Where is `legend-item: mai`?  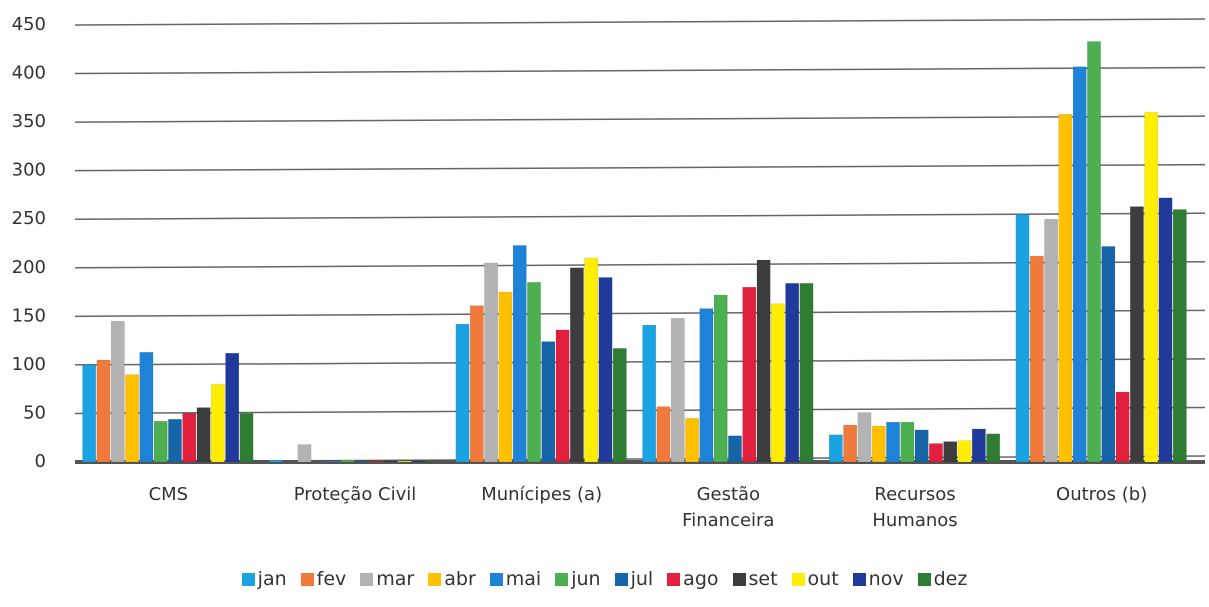 legend-item: mai is located at coordinates (515, 579).